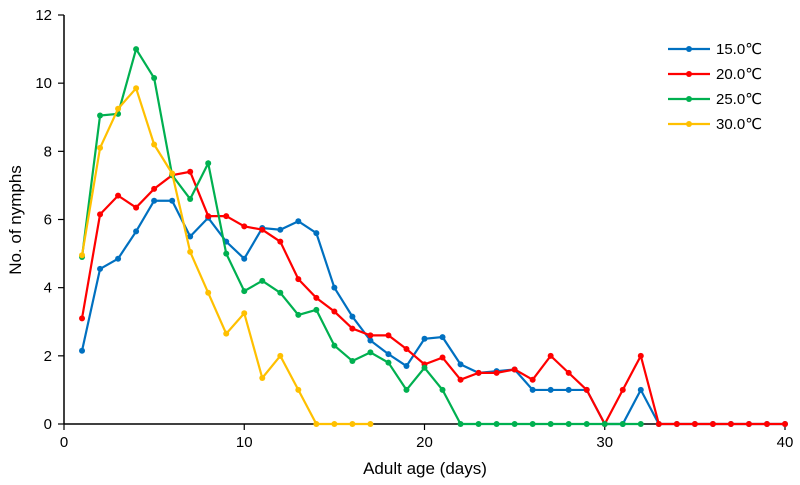 The height and width of the screenshot is (485, 800). What do you see at coordinates (785, 442) in the screenshot?
I see `x-tick-label: 40` at bounding box center [785, 442].